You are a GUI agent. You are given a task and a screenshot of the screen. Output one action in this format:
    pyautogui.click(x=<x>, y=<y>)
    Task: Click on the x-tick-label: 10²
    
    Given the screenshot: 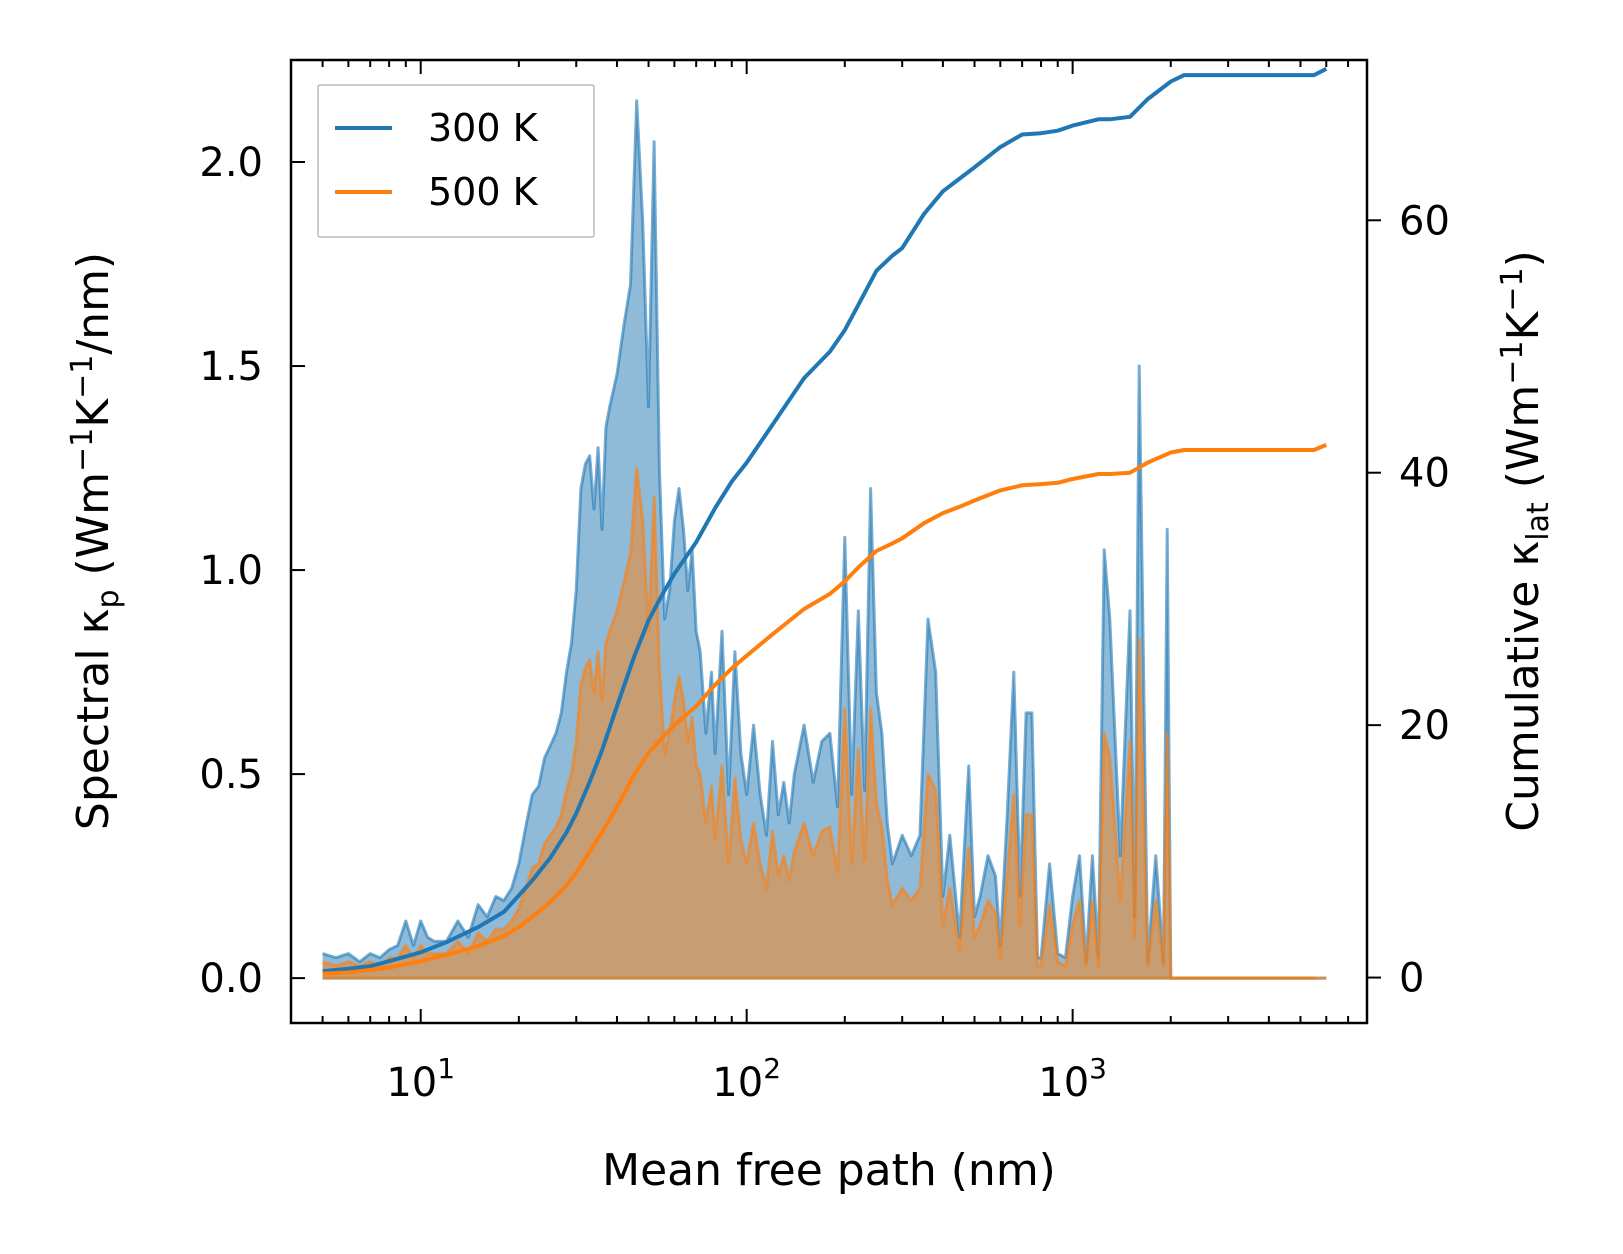 What is the action you would take?
    pyautogui.click(x=746, y=1079)
    